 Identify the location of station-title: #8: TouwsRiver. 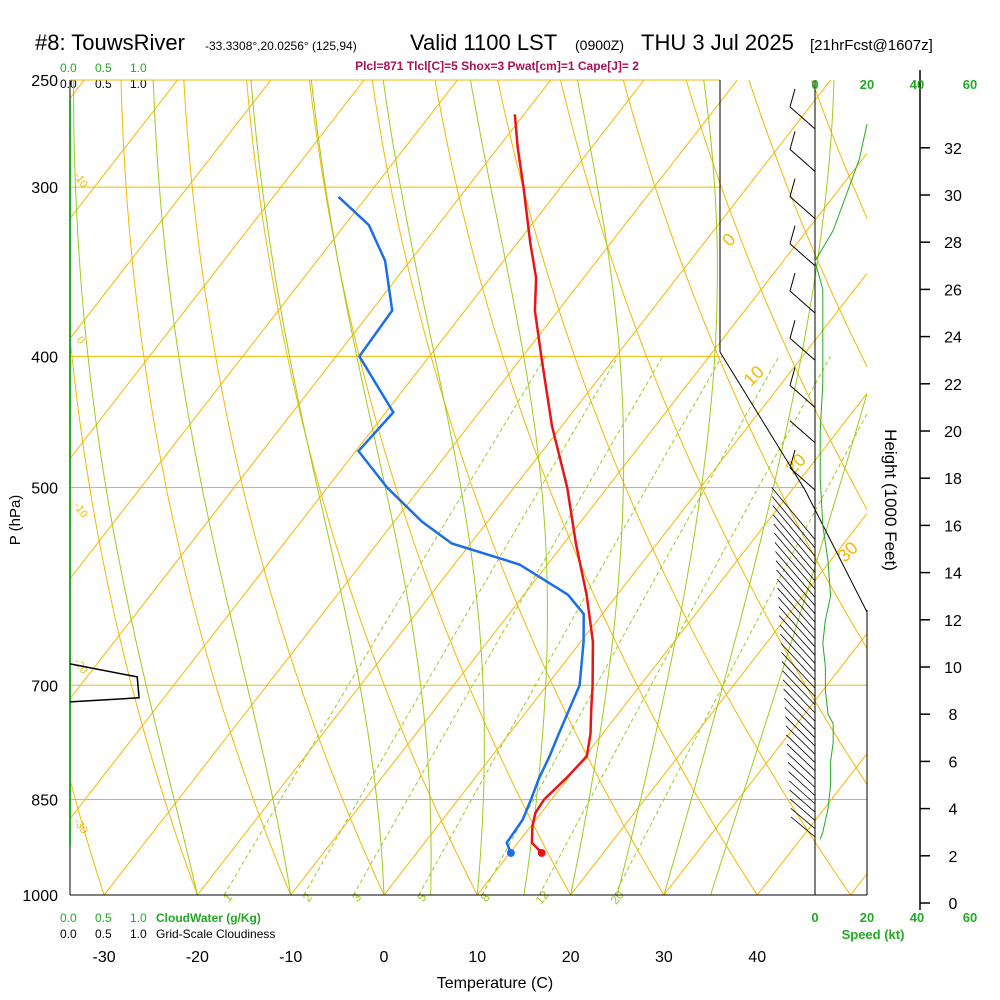
(110, 42).